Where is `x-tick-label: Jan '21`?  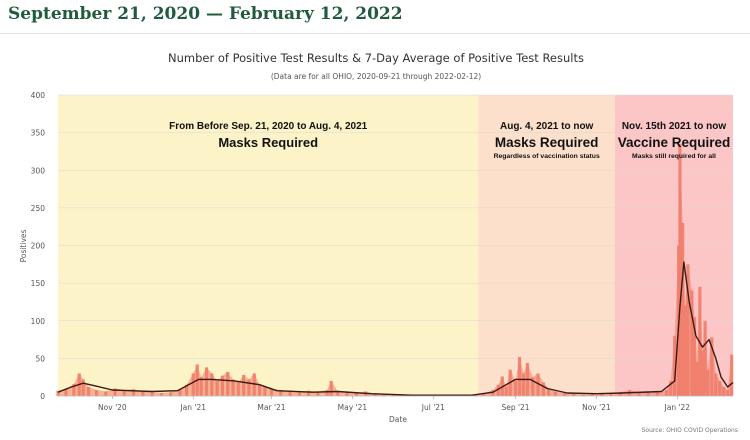
x-tick-label: Jan '21 is located at coordinates (192, 407).